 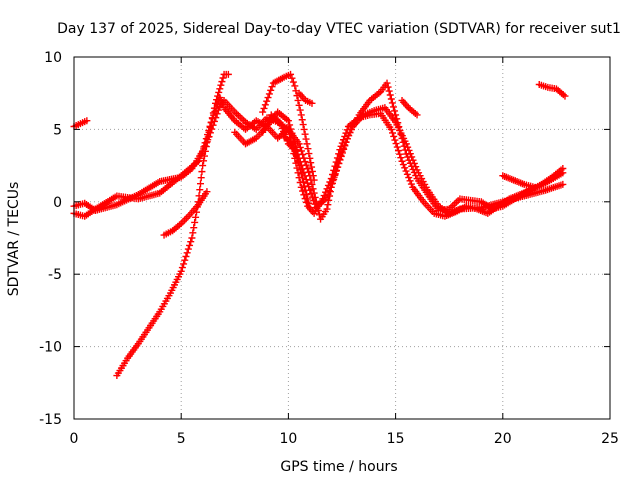 What do you see at coordinates (53, 58) in the screenshot?
I see `y-tick-label: 10` at bounding box center [53, 58].